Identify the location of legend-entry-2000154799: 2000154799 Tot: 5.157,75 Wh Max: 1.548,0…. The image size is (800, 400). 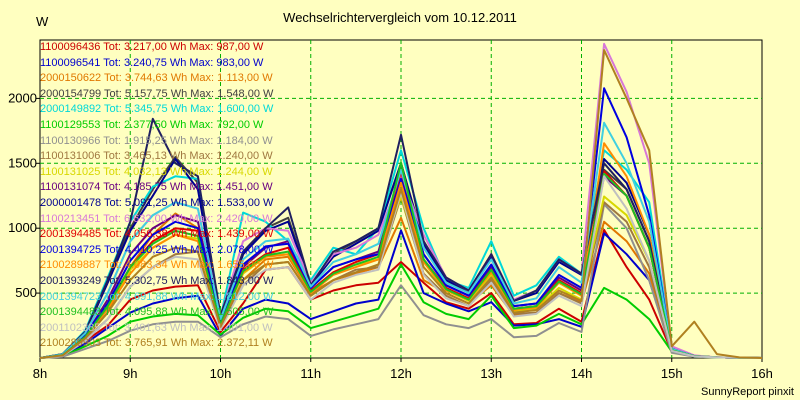
(157, 93).